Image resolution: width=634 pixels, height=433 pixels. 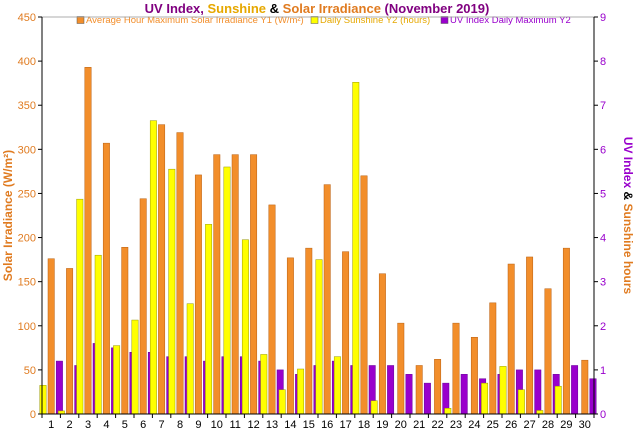 What do you see at coordinates (125, 425) in the screenshot?
I see `x-tick-label-5: 5` at bounding box center [125, 425].